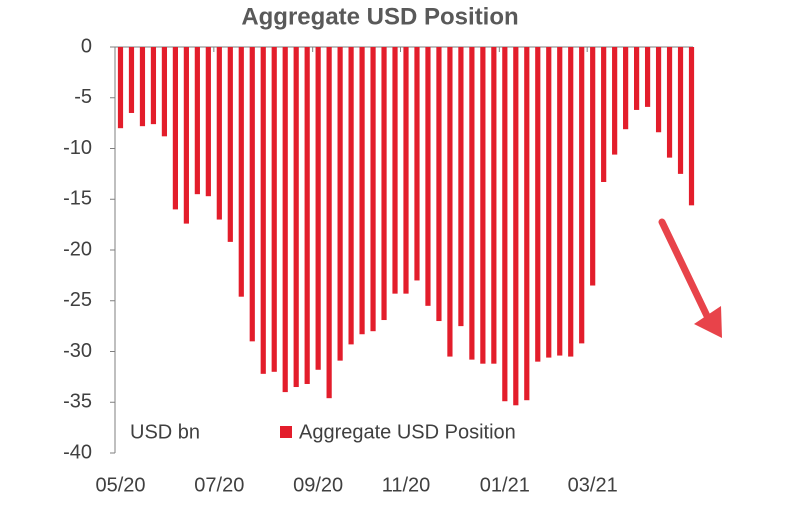 Image resolution: width=785 pixels, height=505 pixels. What do you see at coordinates (379, 16) in the screenshot?
I see `chart-title: Aggregate USD Position` at bounding box center [379, 16].